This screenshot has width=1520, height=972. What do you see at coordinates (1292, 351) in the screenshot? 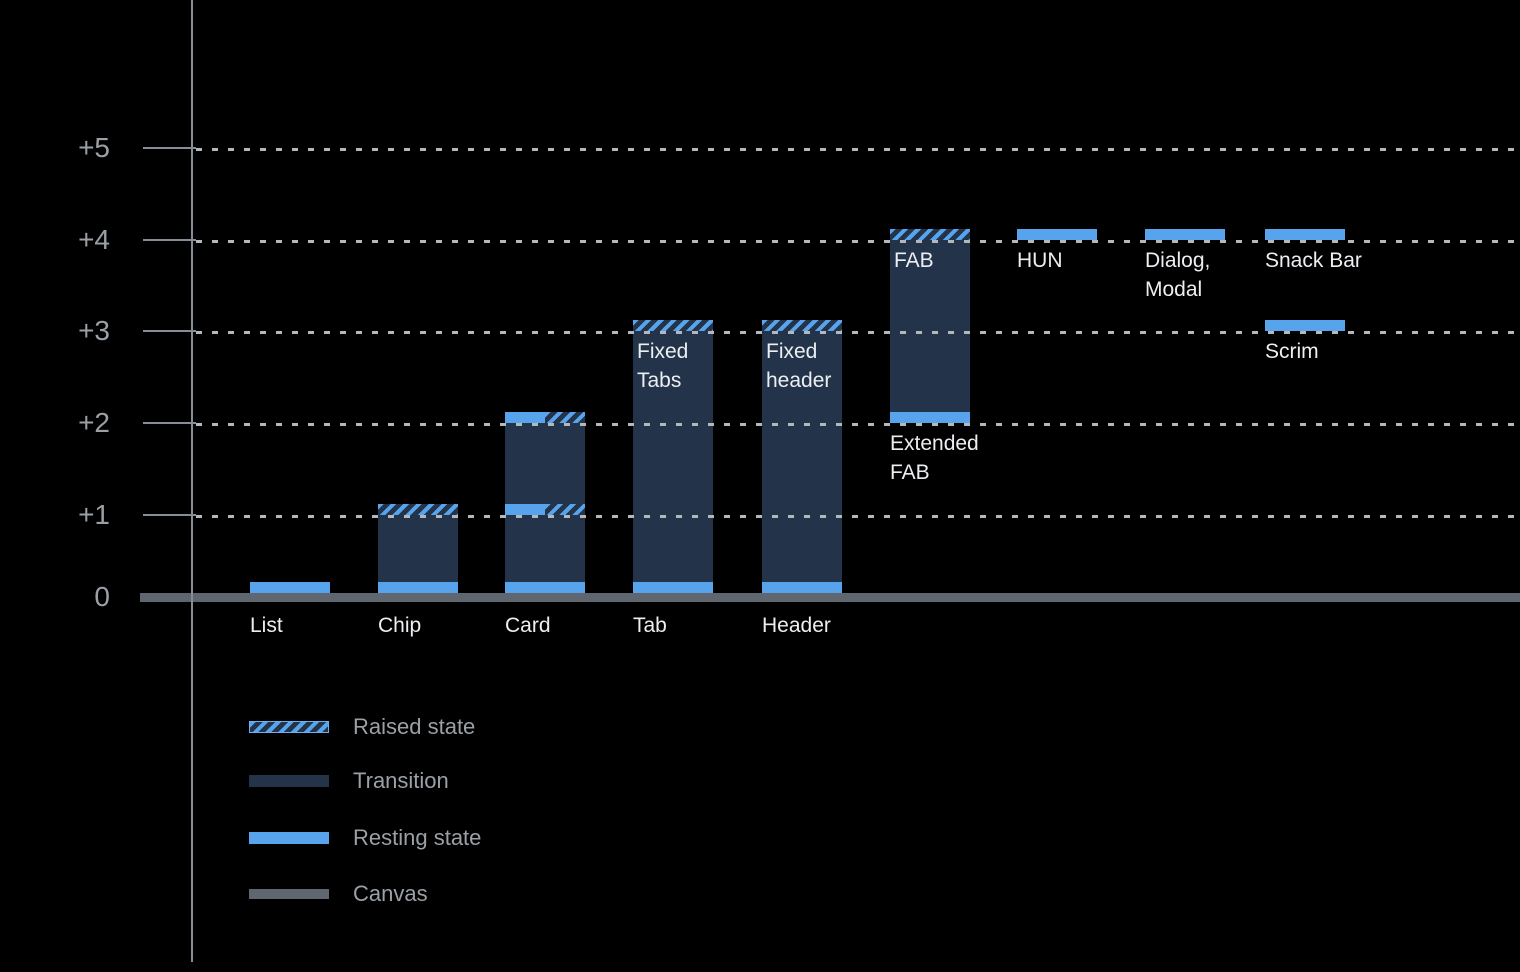
I see `bar-label-scrim: Scrim` at bounding box center [1292, 351].